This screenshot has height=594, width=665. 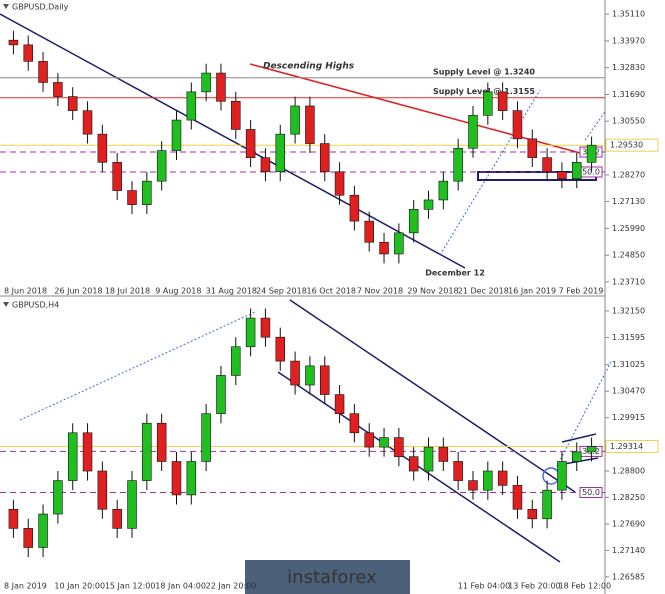 I want to click on x-tick-label: 7 Feb 2019, so click(x=581, y=291).